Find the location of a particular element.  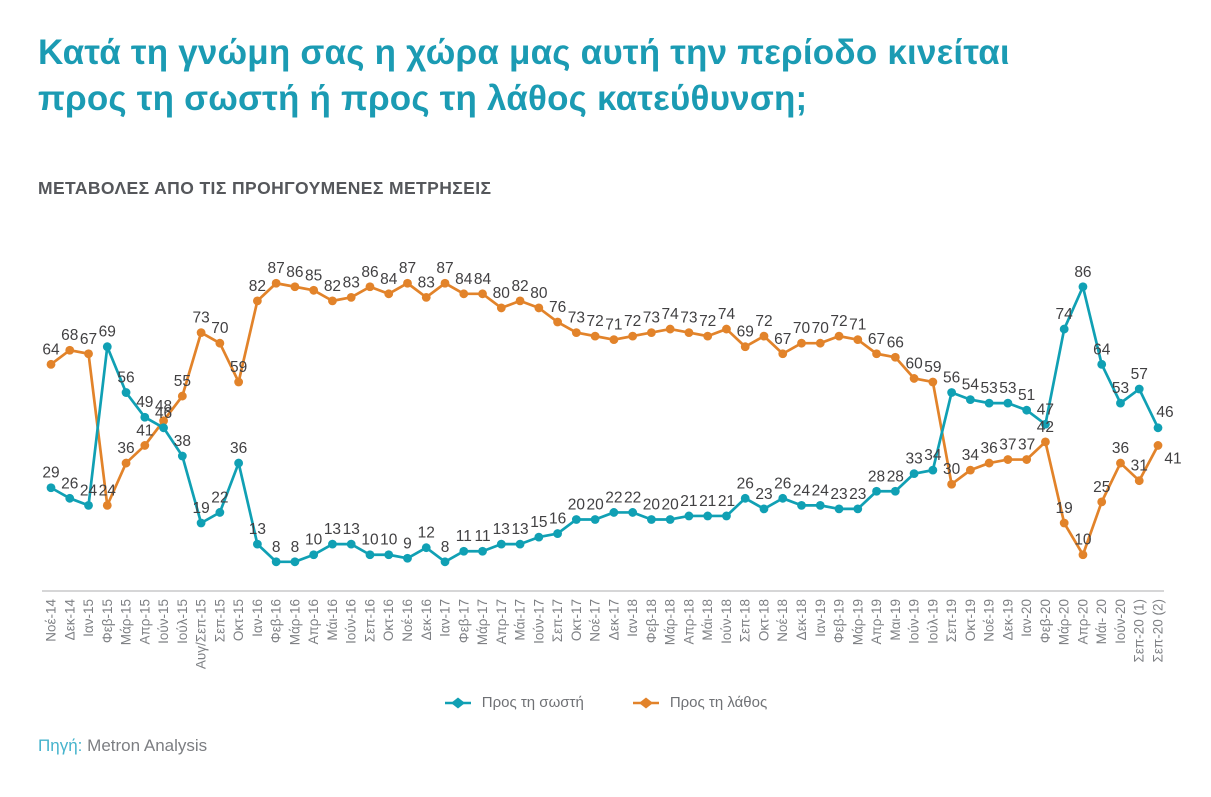

value-label: 33 is located at coordinates (913, 459).